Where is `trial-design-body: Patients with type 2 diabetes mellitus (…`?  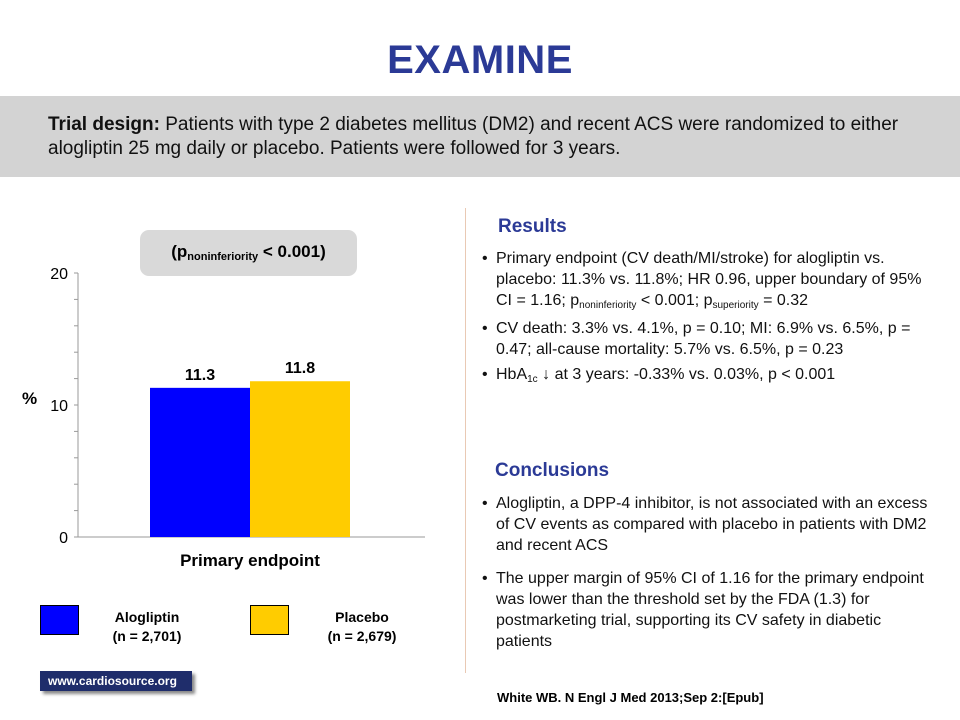
trial-design-body: Patients with type 2 diabetes mellitus (… is located at coordinates (473, 136).